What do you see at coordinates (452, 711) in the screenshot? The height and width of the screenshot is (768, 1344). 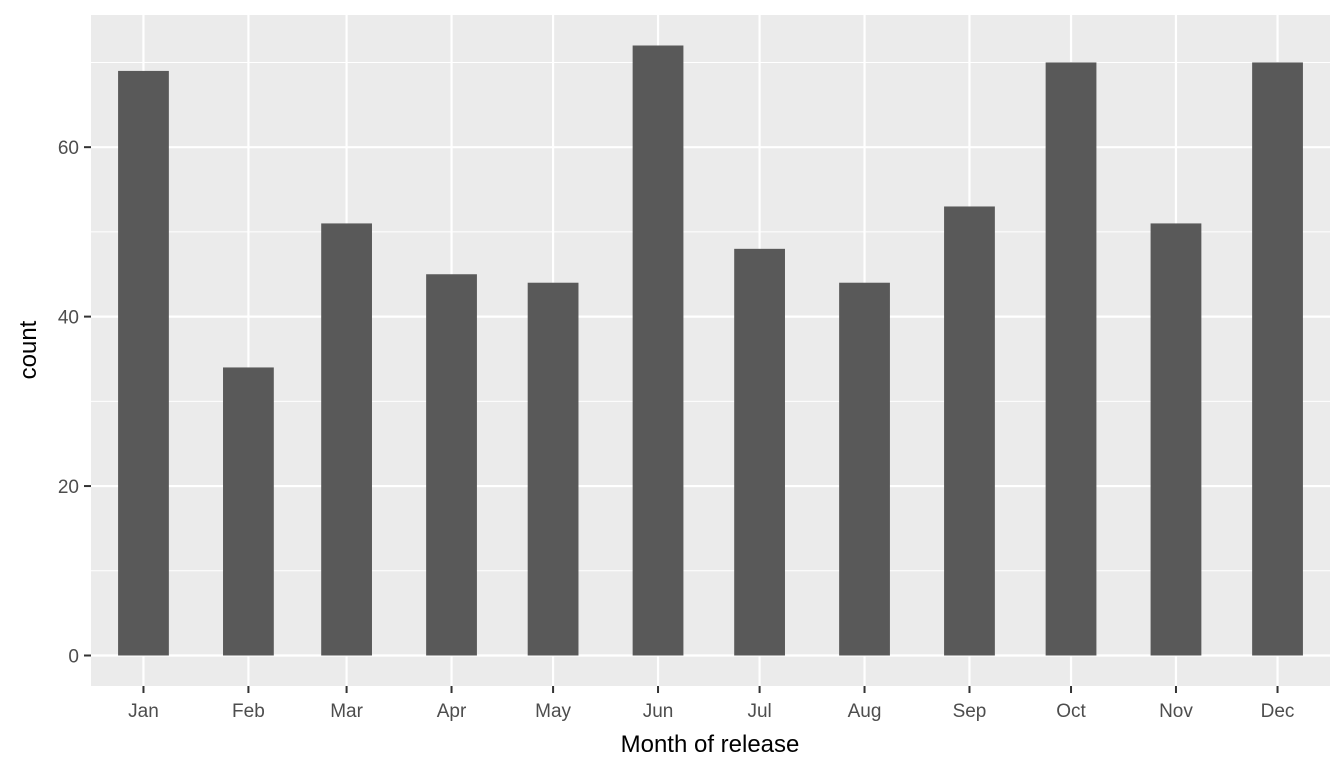 I see `x-tick-label: Apr` at bounding box center [452, 711].